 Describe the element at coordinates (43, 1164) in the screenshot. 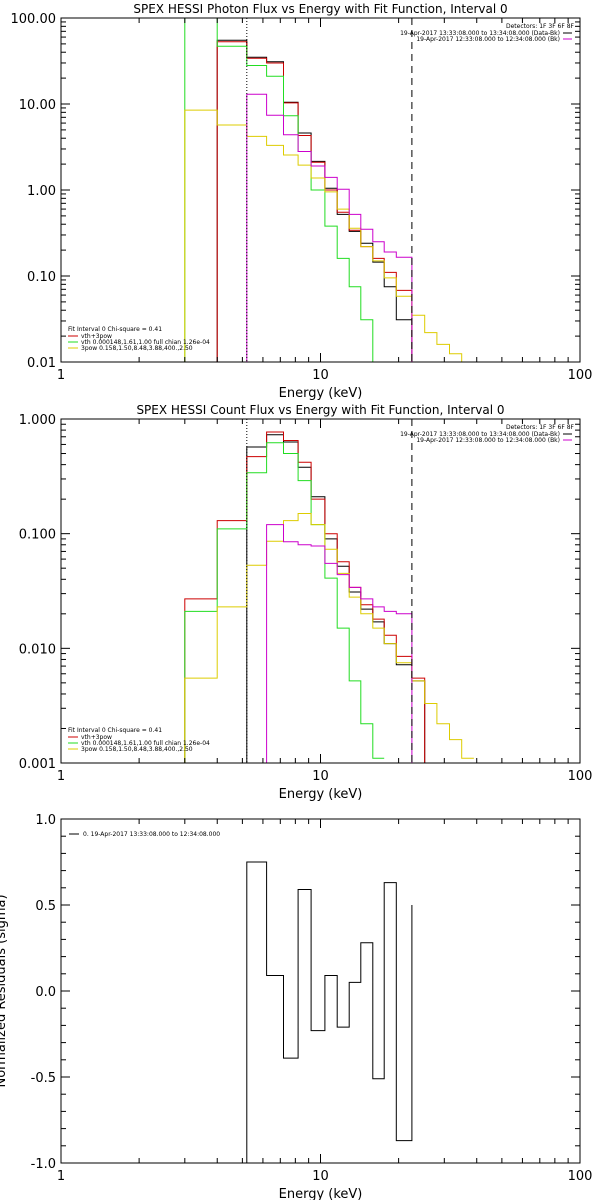

I see `y-tick-label: -1.0` at that location.